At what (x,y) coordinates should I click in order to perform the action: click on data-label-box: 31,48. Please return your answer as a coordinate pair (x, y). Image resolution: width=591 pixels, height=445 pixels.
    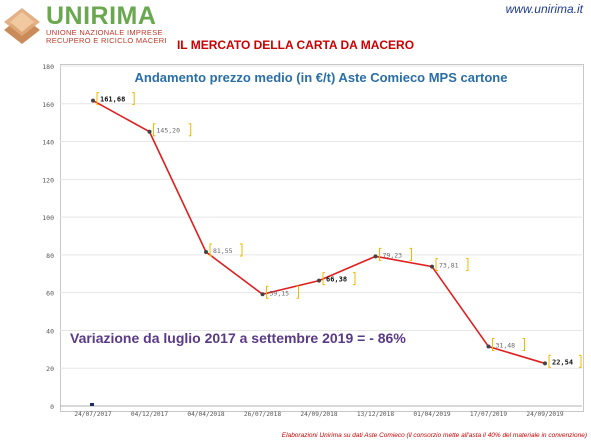
    Looking at the image, I should click on (508, 345).